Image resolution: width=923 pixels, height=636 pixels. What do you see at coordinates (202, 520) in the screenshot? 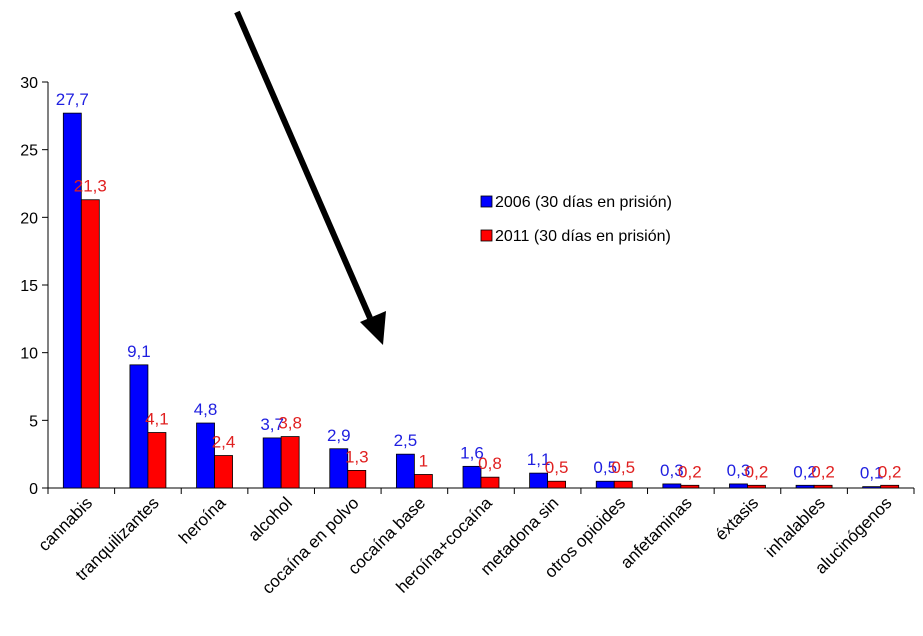
I see `x-category-label: heroína` at bounding box center [202, 520].